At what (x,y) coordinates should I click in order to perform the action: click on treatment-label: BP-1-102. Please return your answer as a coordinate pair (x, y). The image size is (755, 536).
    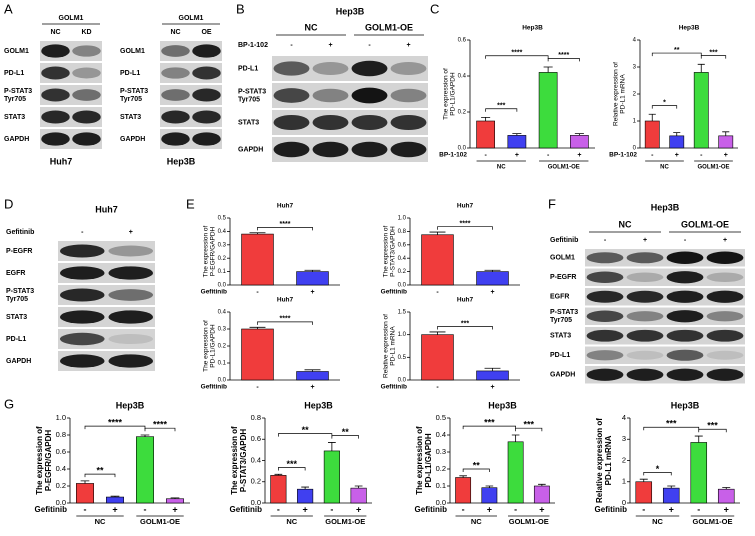
    Looking at the image, I should click on (623, 155).